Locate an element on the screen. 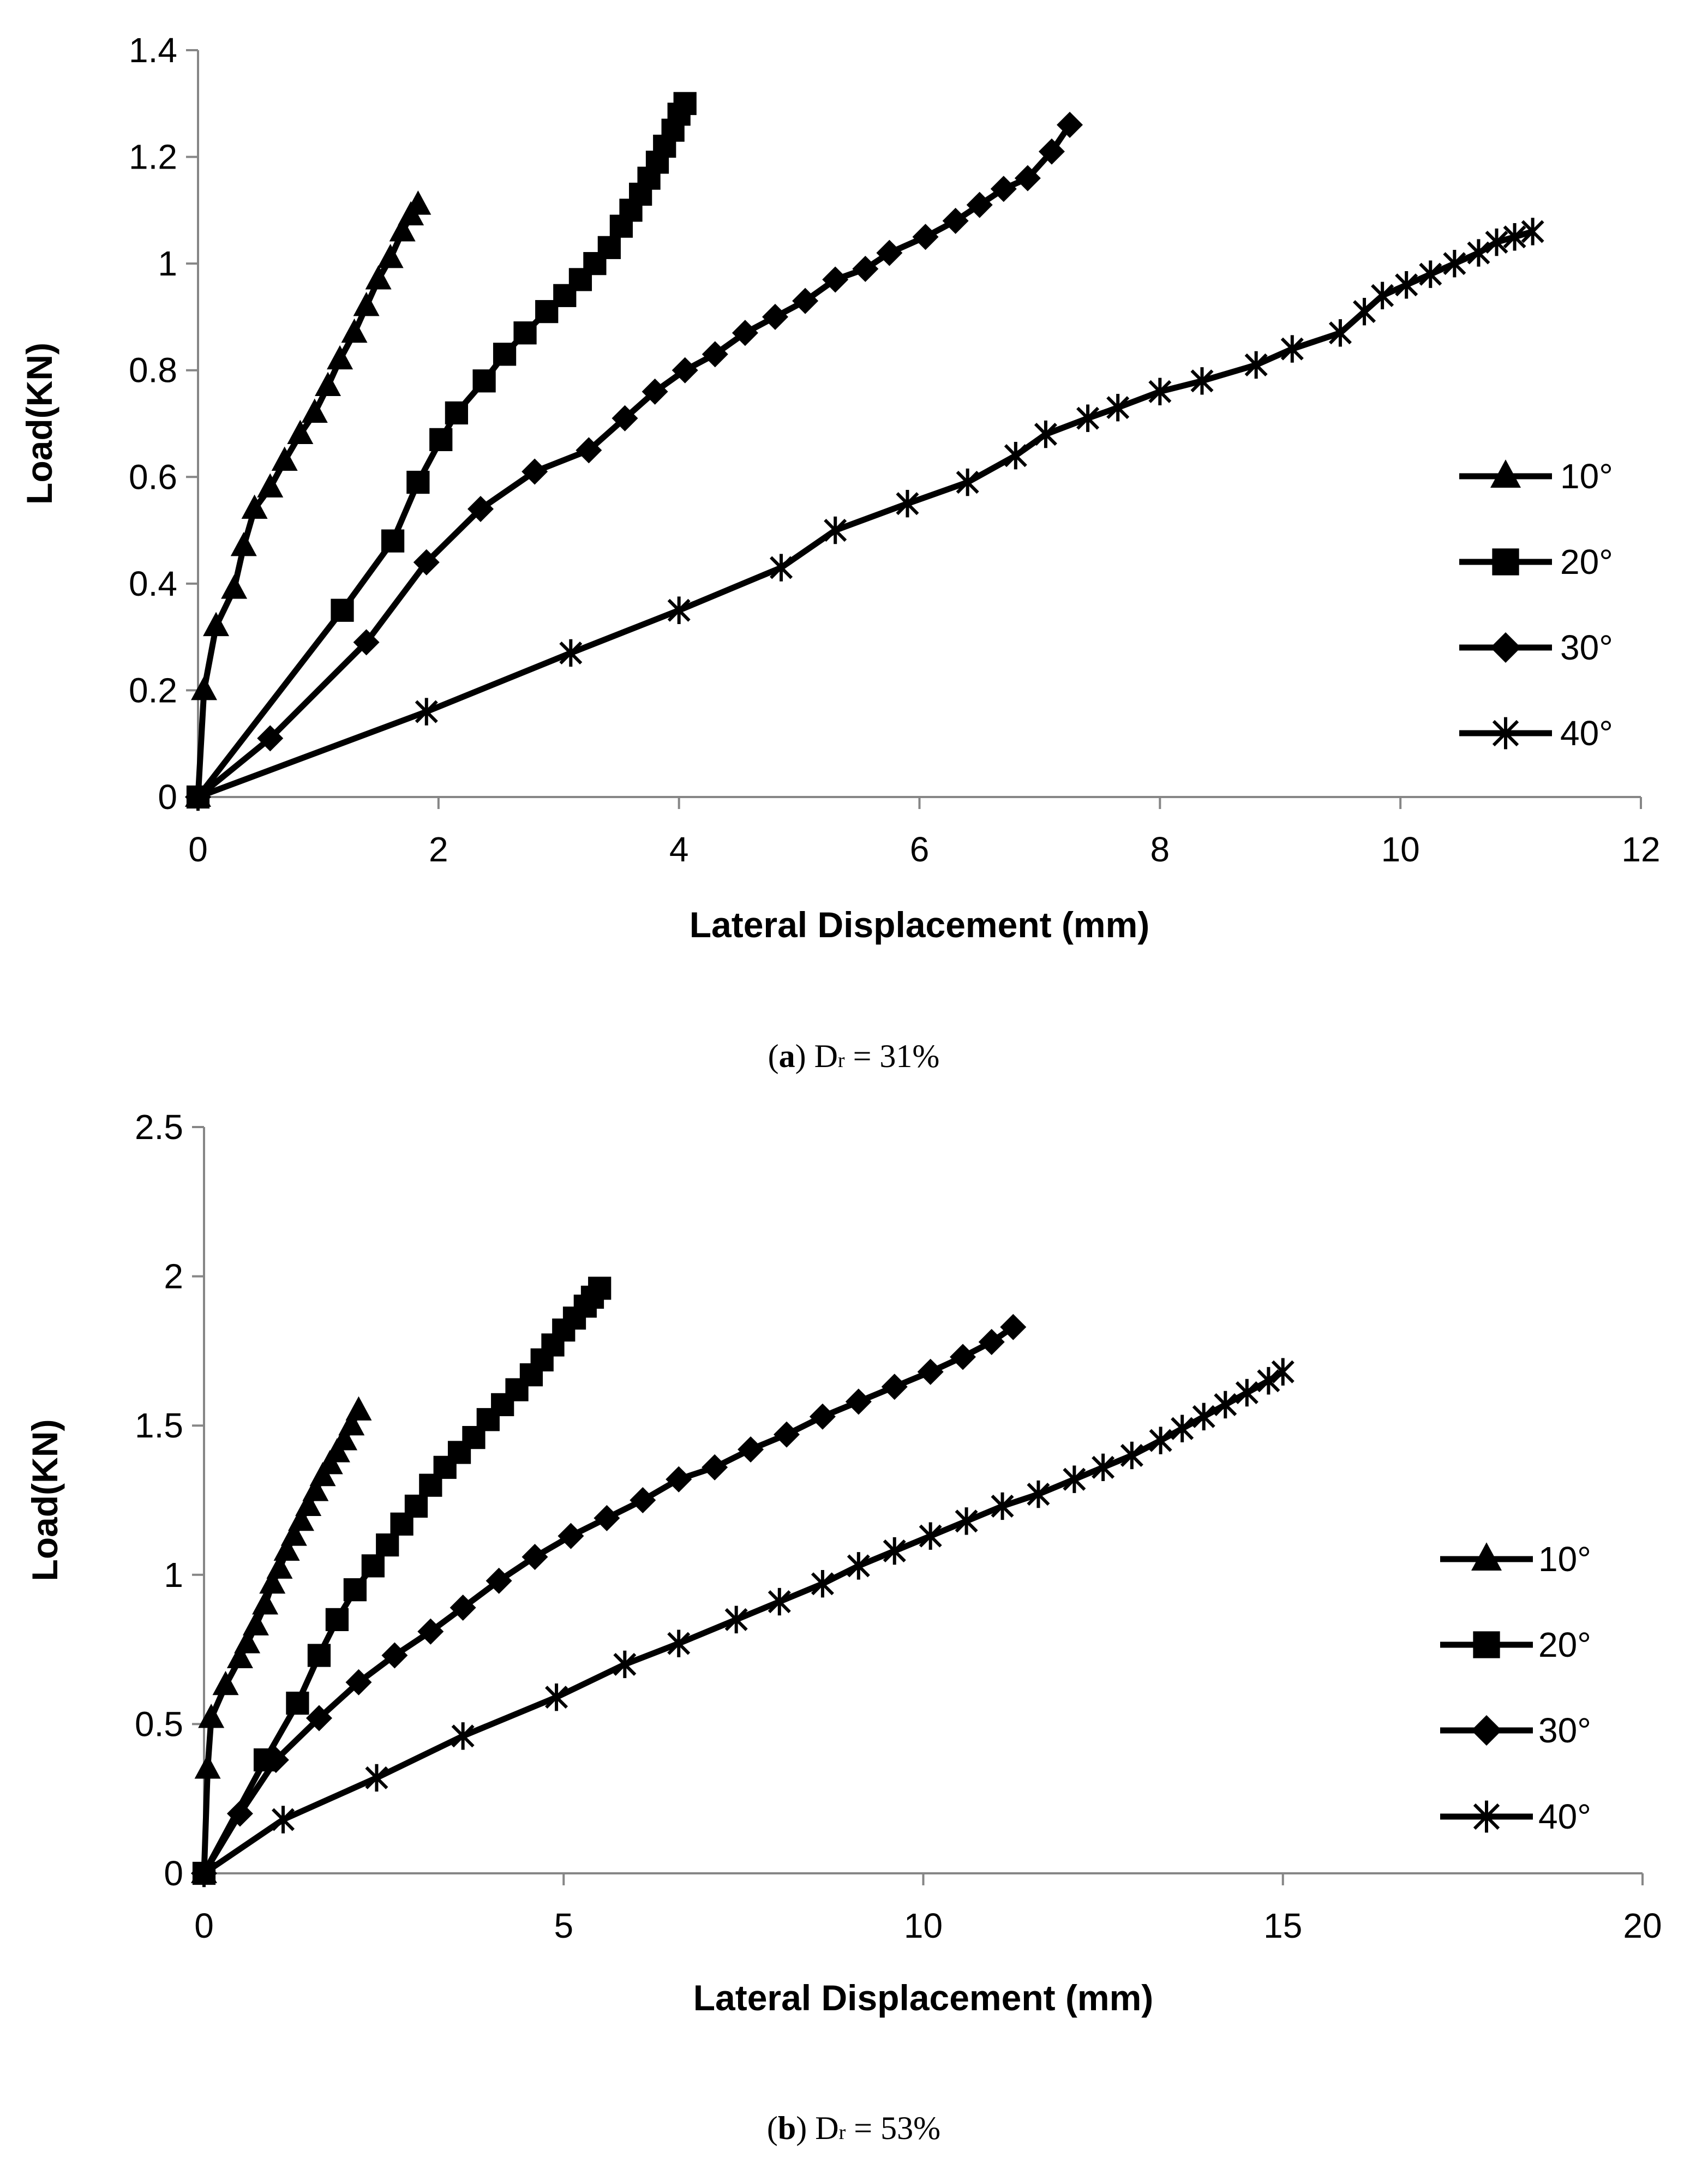 The height and width of the screenshot is (2157, 1708). series-line is located at coordinates (608, 1600).